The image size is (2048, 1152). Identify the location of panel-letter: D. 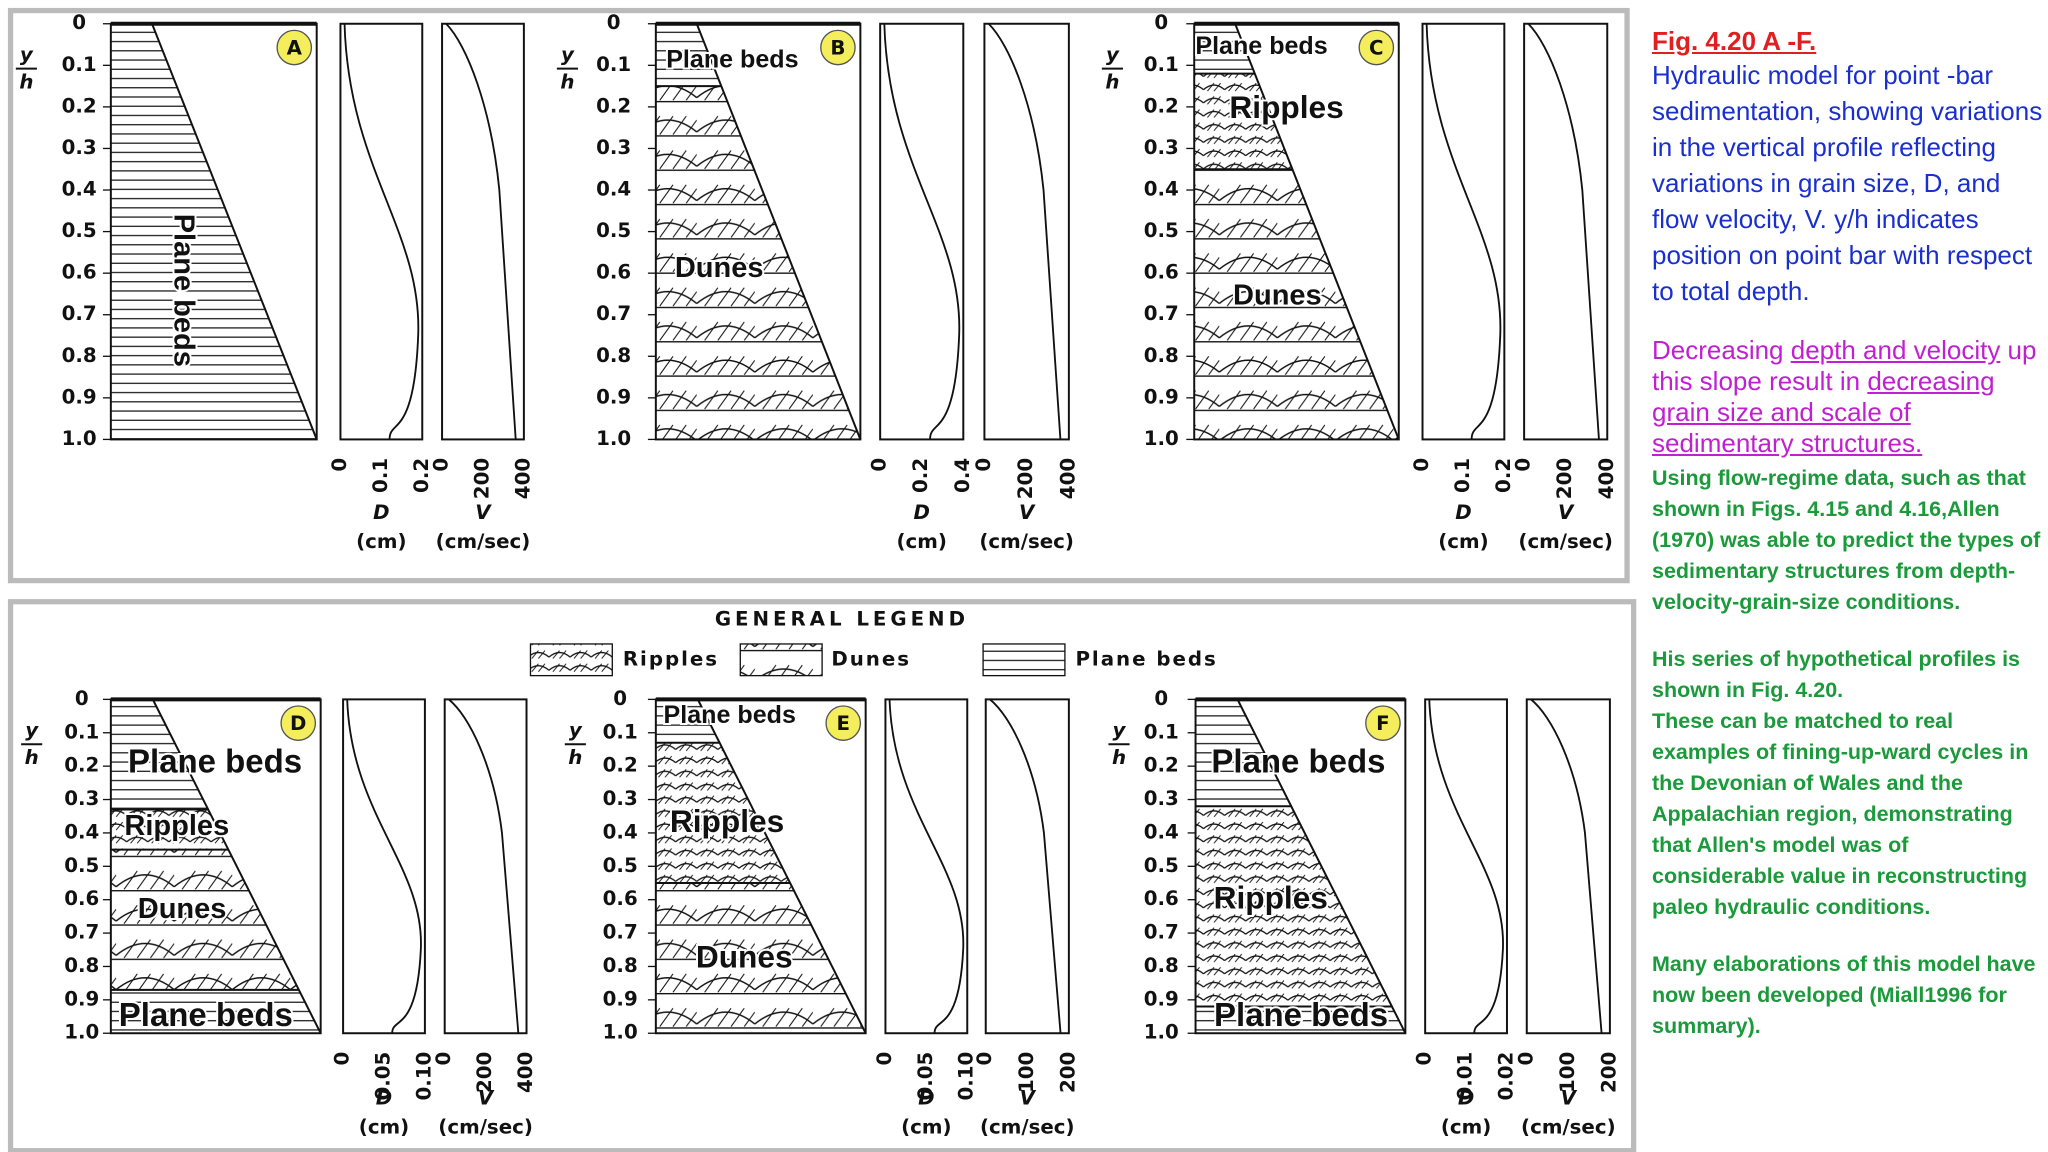
(298, 723).